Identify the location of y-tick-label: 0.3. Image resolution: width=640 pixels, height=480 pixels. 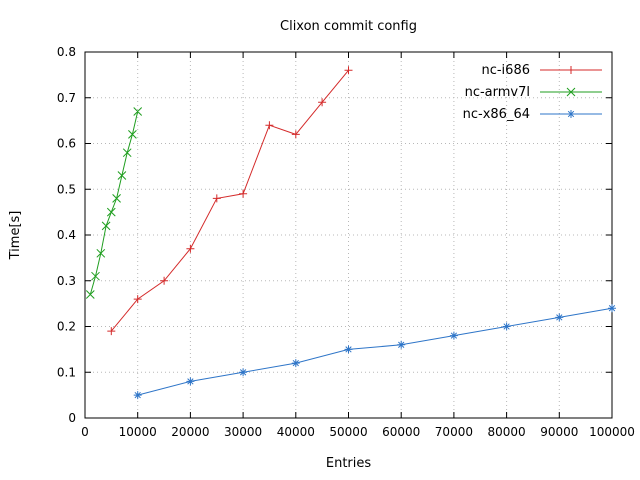
(66, 281).